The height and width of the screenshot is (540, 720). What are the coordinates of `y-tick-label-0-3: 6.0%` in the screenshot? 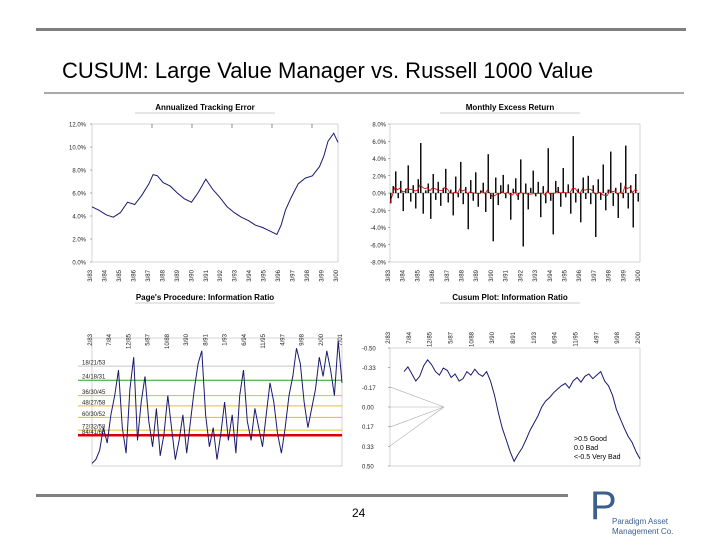 It's located at (79, 195).